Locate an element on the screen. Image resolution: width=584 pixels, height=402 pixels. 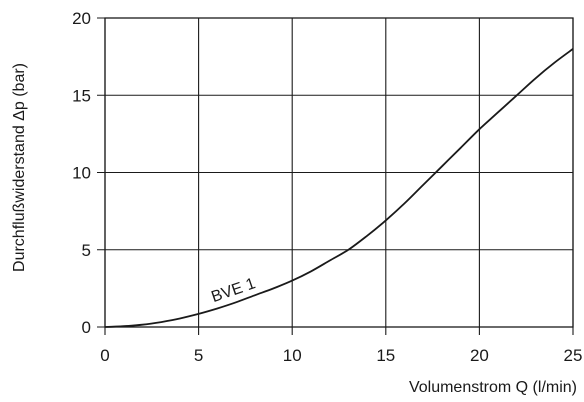
y-tick-label: 15 is located at coordinates (81, 95).